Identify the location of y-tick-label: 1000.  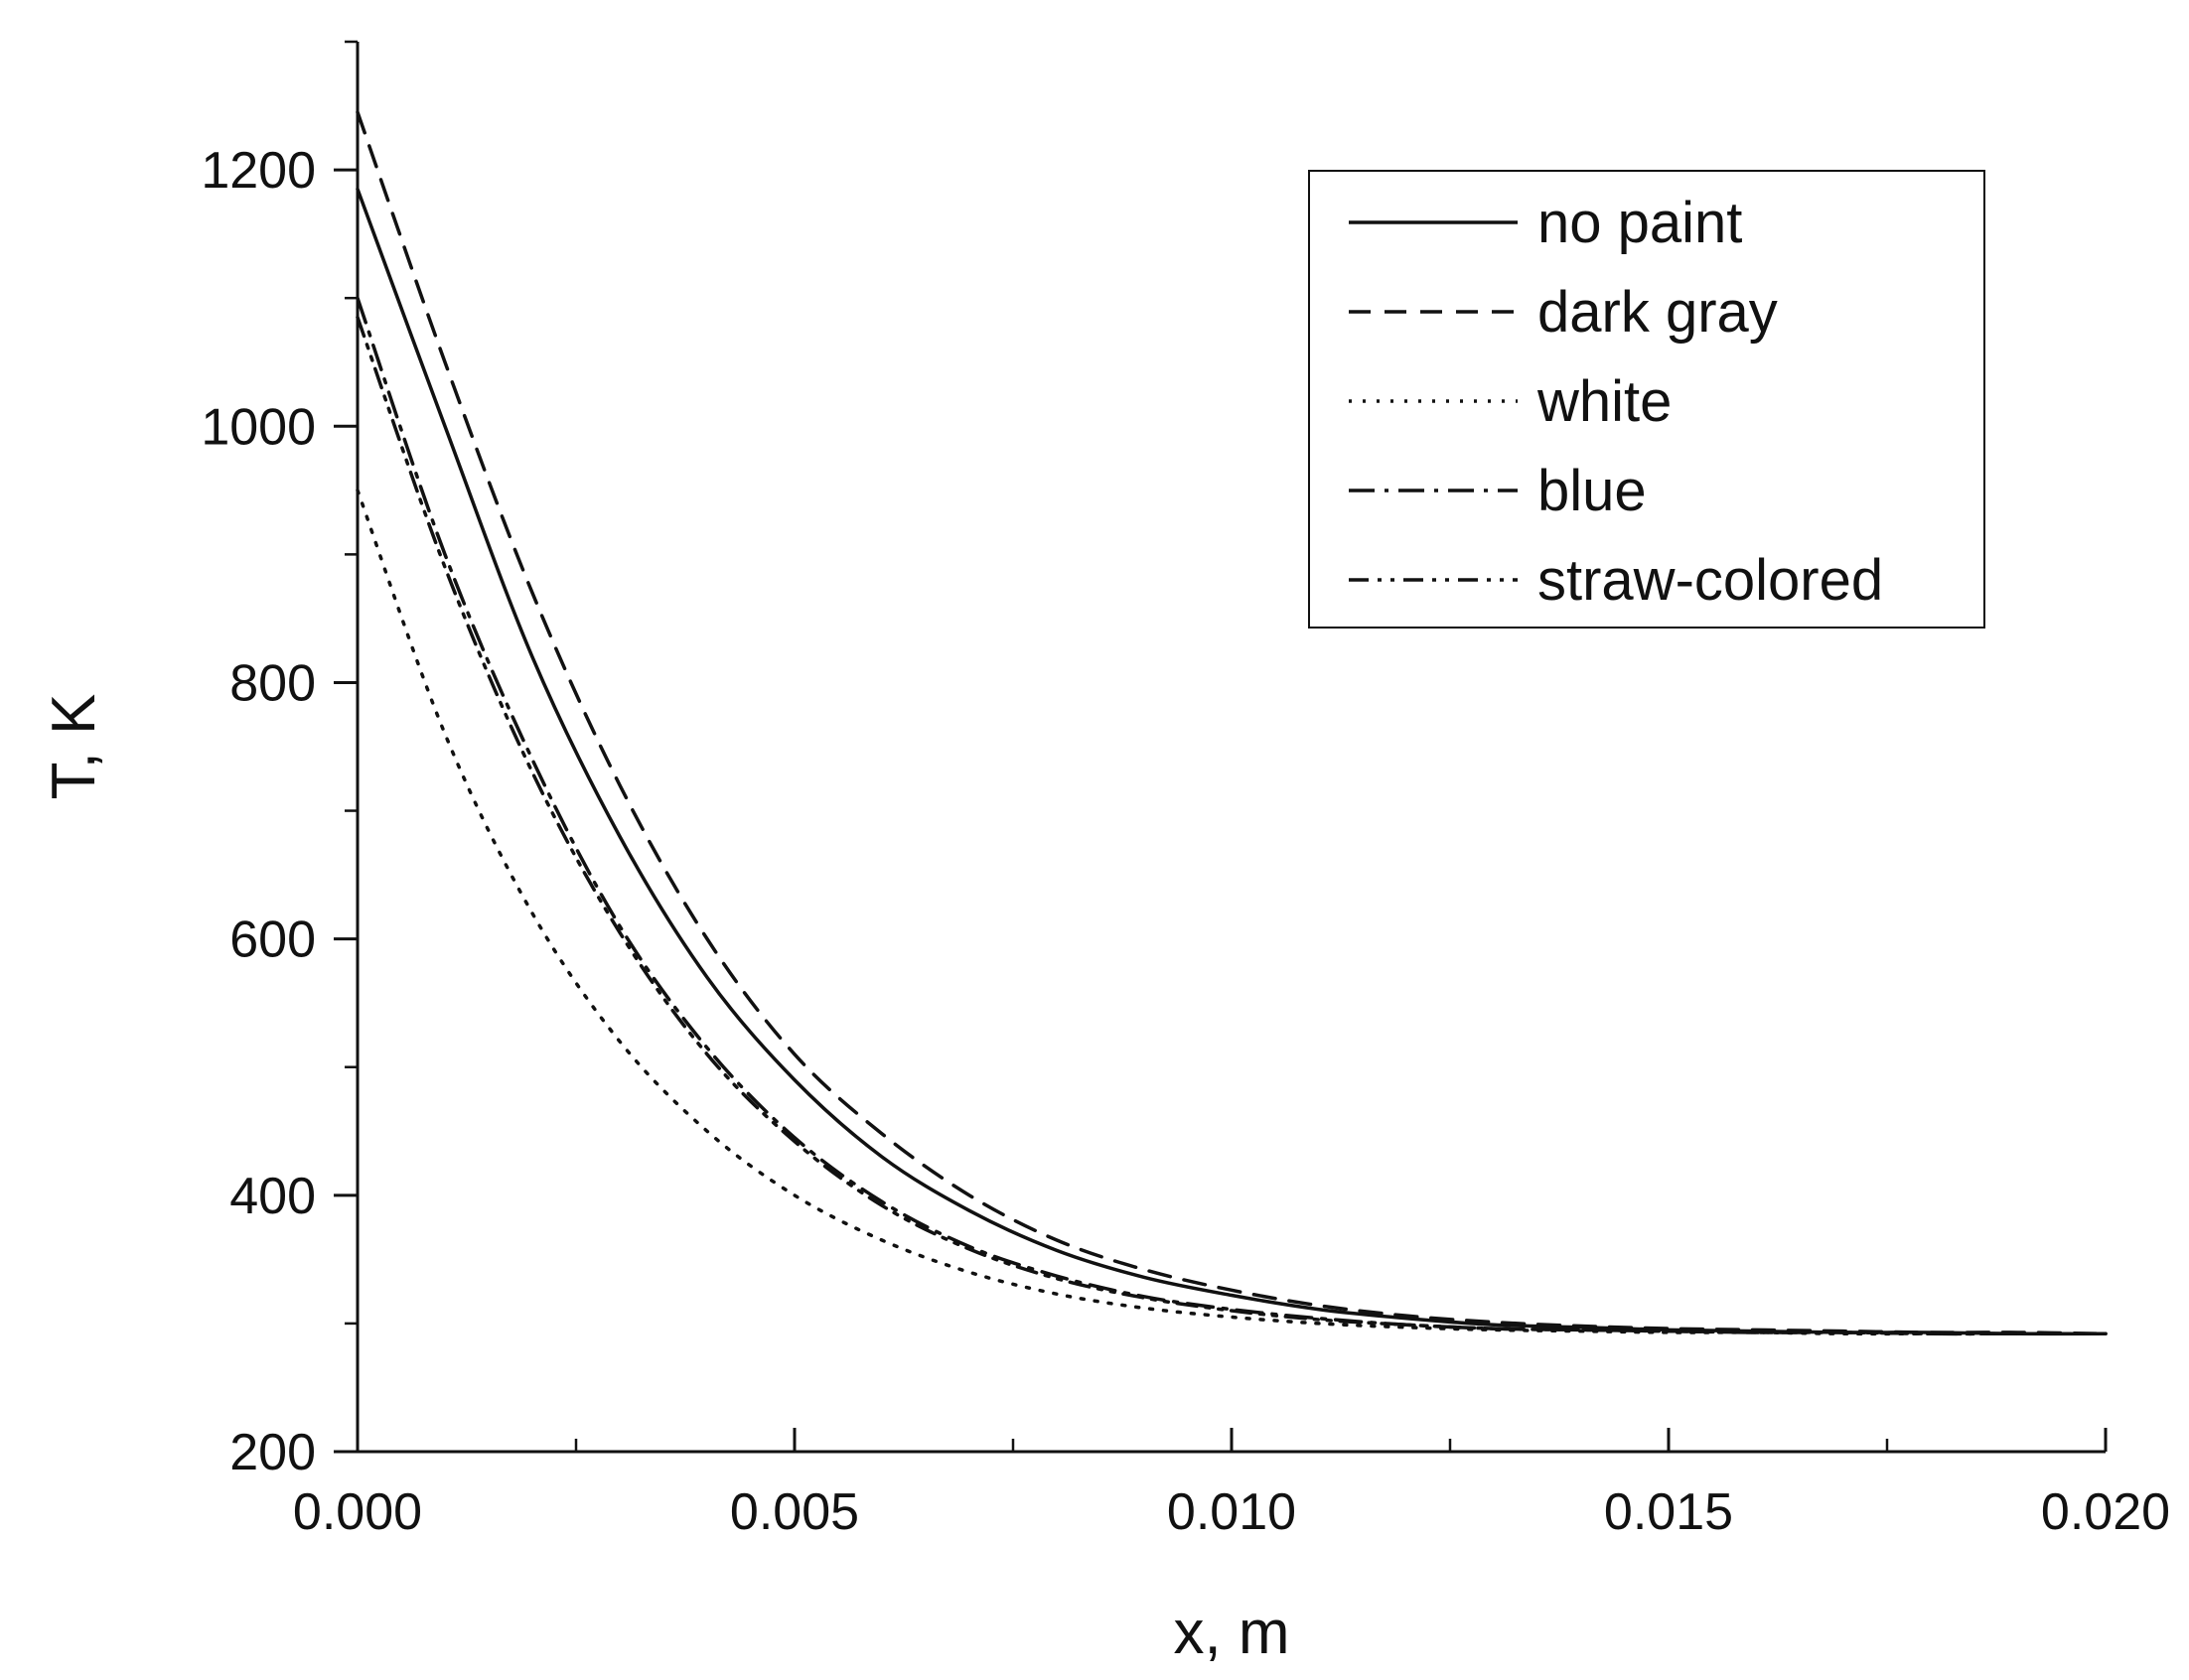
(258, 427).